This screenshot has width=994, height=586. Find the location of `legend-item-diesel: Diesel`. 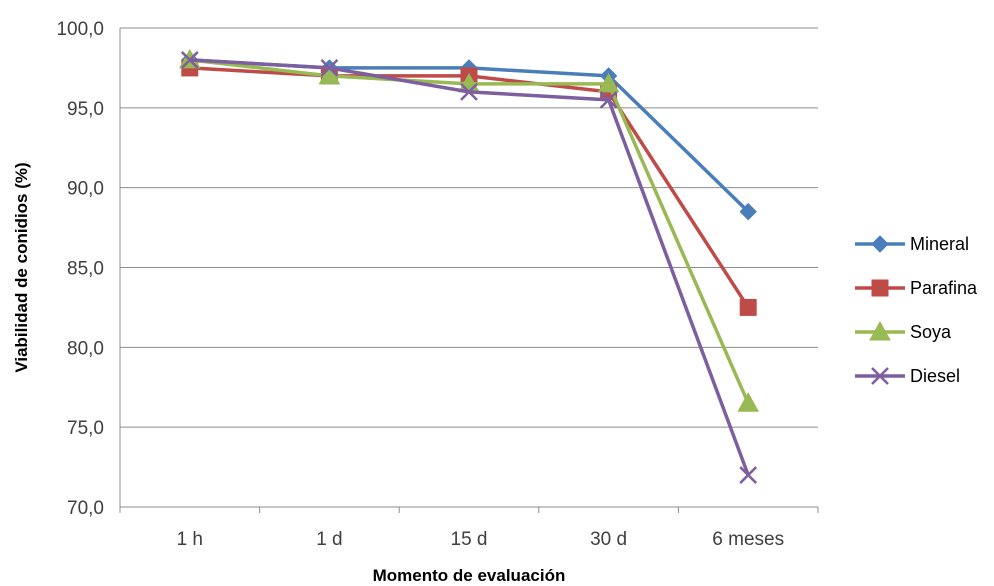

legend-item-diesel: Diesel is located at coordinates (907, 376).